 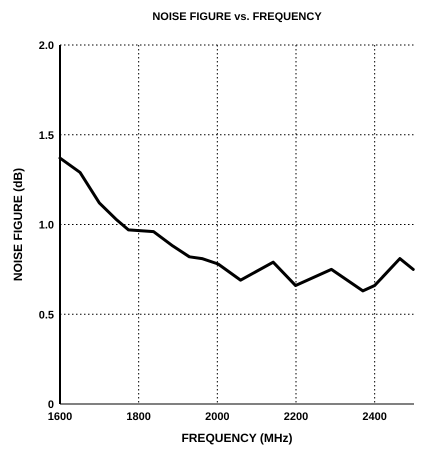 I want to click on y-axis-title: NOISE FIGURE (dB), so click(x=18, y=225).